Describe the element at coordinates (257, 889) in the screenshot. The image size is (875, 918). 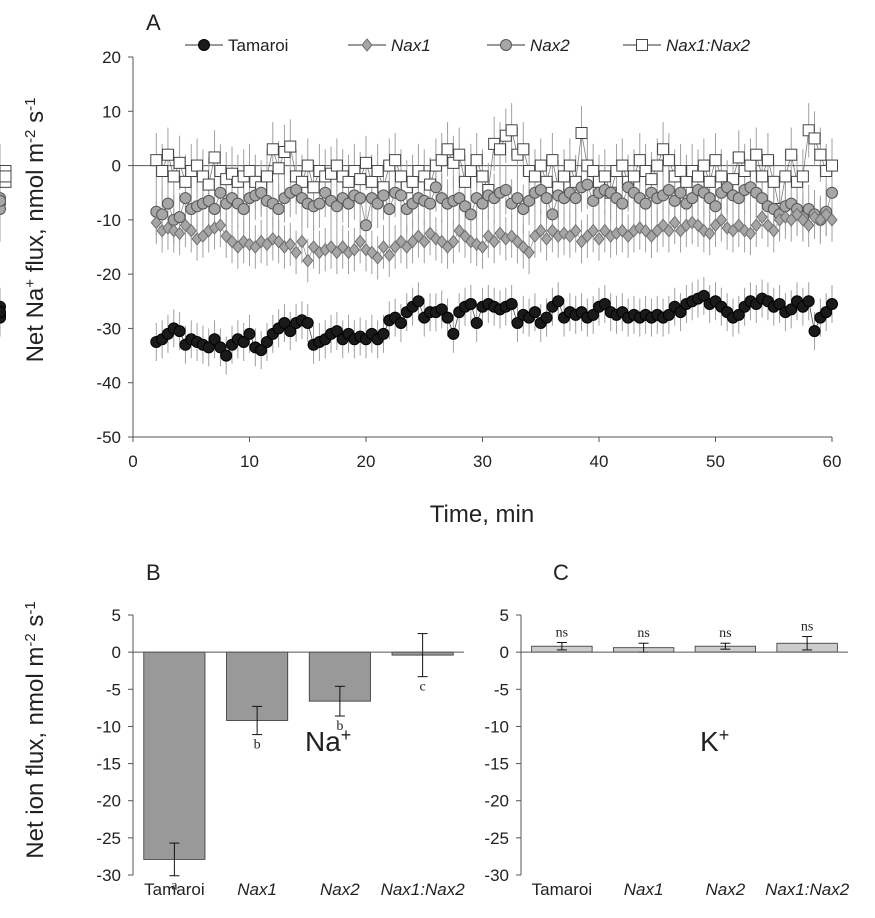
I see `panel-b-category-label: Nax1` at that location.